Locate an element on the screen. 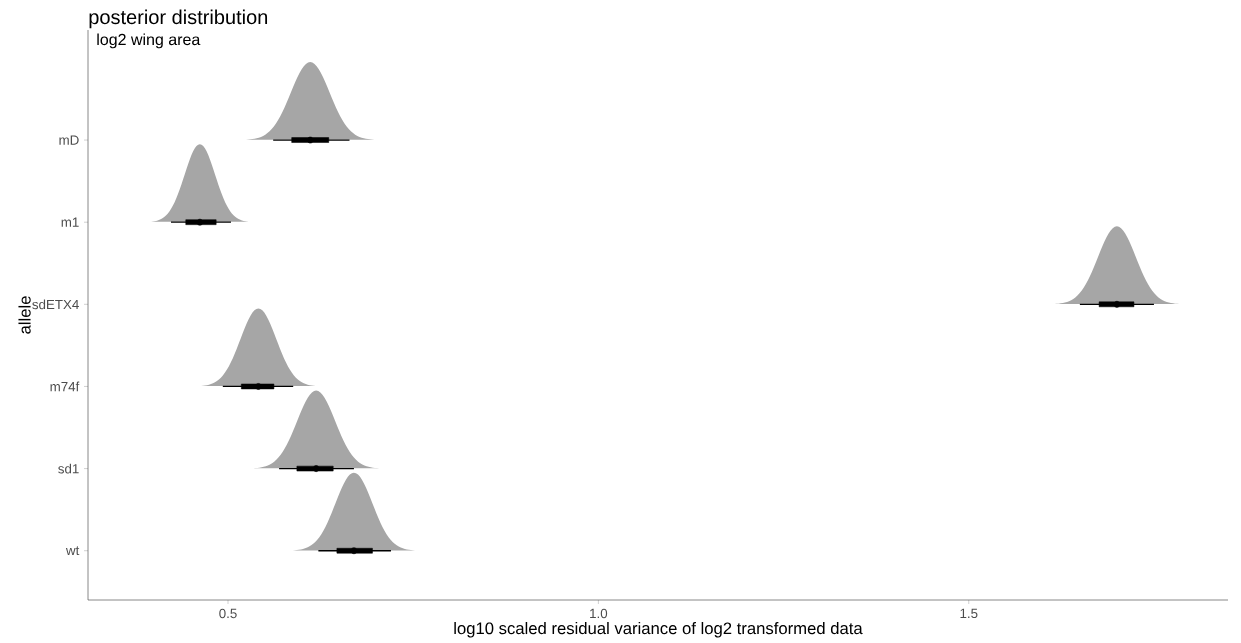 This screenshot has width=1241, height=643. y-tick-label: sd1 is located at coordinates (68, 468).